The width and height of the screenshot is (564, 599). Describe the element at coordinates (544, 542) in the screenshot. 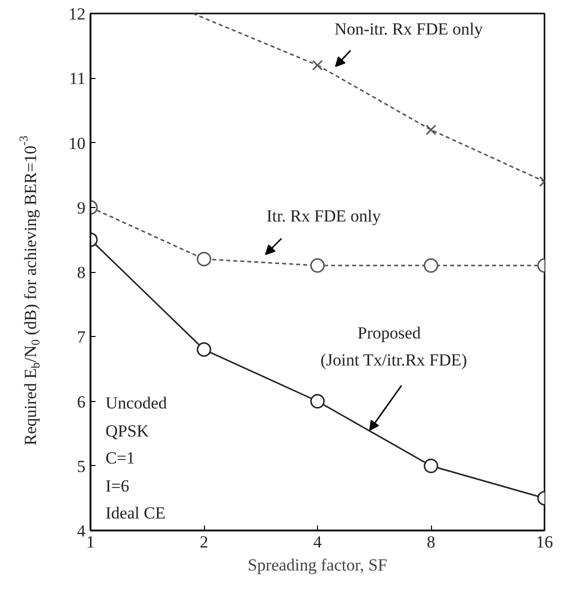

I see `x-tick-label: 16` at that location.